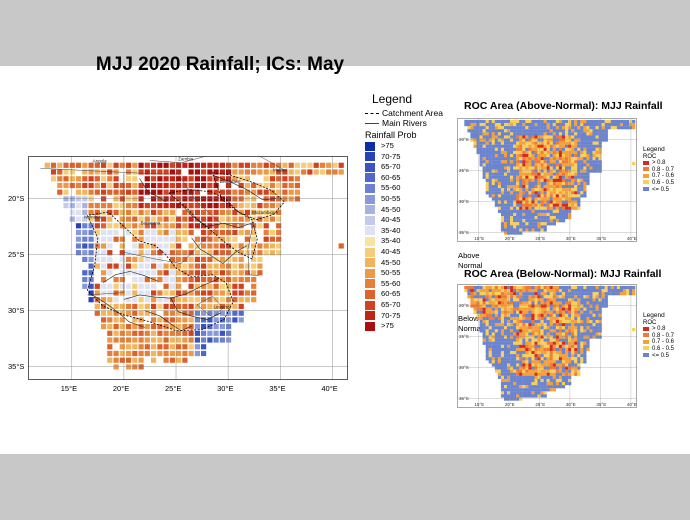  I want to click on main-map-title: MJJ 2020 Rainfall; ICs: May, so click(220, 64).